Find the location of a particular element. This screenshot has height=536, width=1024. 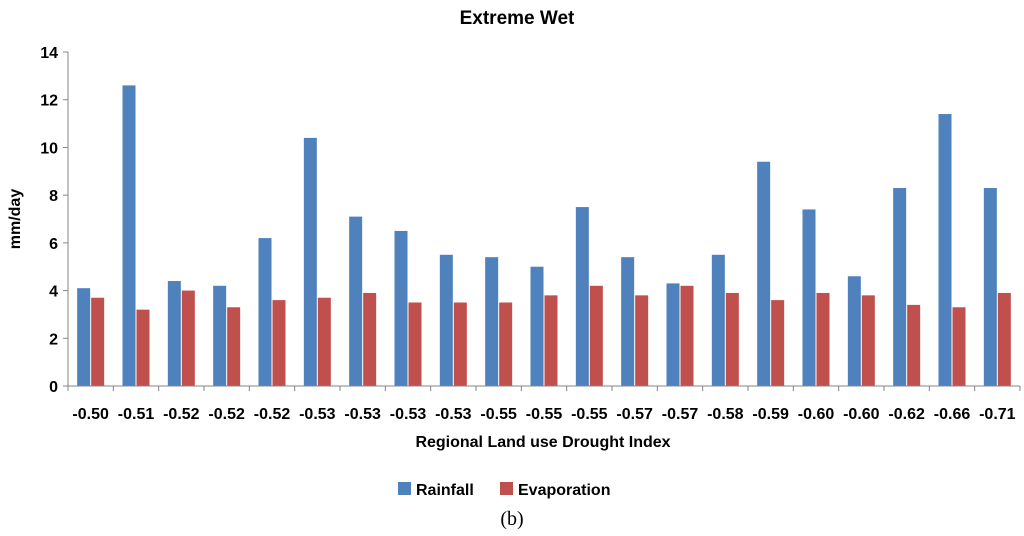

legend-swatch-evaporation is located at coordinates (506, 488).